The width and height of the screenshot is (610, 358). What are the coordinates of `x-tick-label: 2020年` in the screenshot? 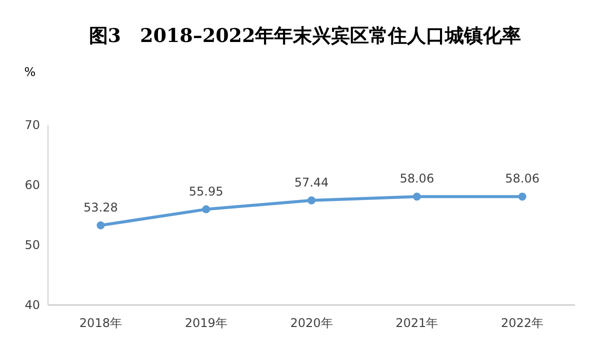 It's located at (311, 323).